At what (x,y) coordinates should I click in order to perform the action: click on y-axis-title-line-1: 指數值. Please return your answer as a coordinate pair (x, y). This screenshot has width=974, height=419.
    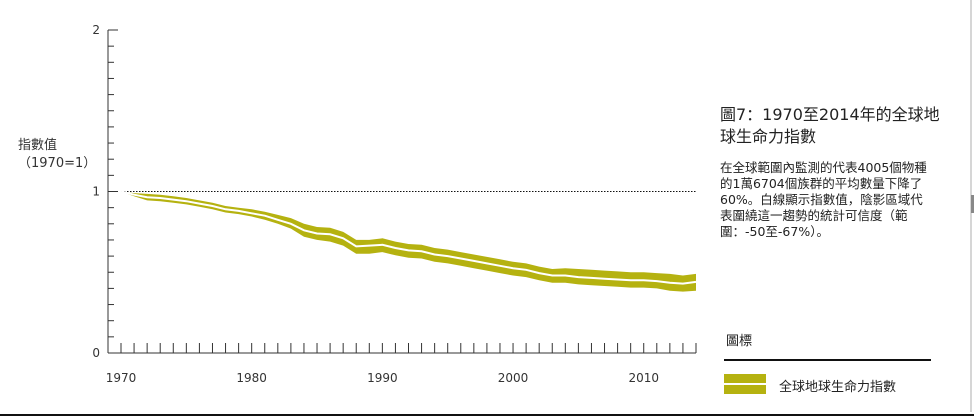
    Looking at the image, I should click on (38, 145).